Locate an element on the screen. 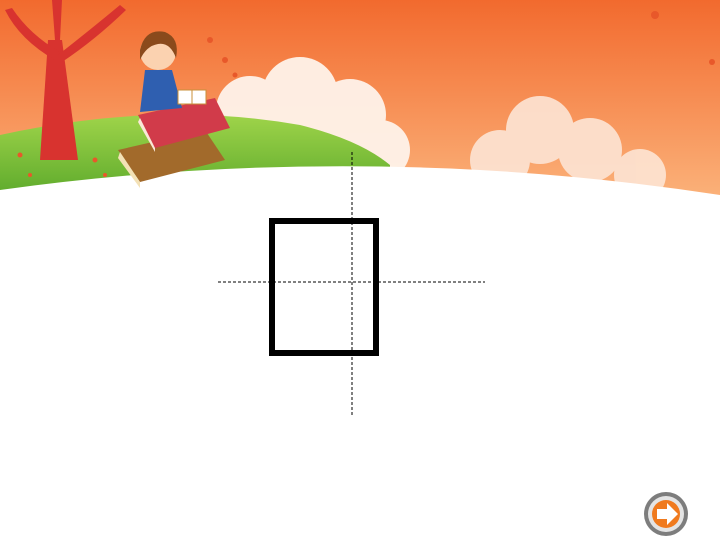 The image size is (720, 540). arrow-right-icon is located at coordinates (666, 514).